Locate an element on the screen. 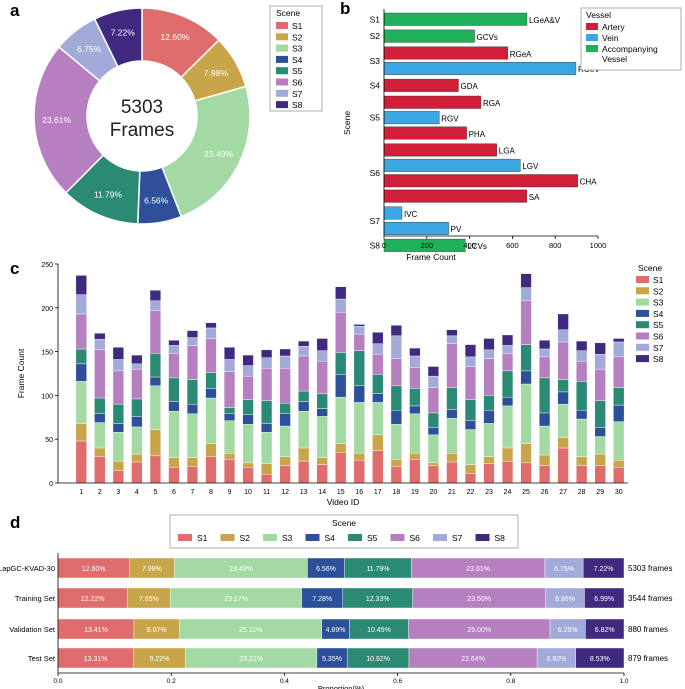  proportion-segment-S8 is located at coordinates (605, 629).